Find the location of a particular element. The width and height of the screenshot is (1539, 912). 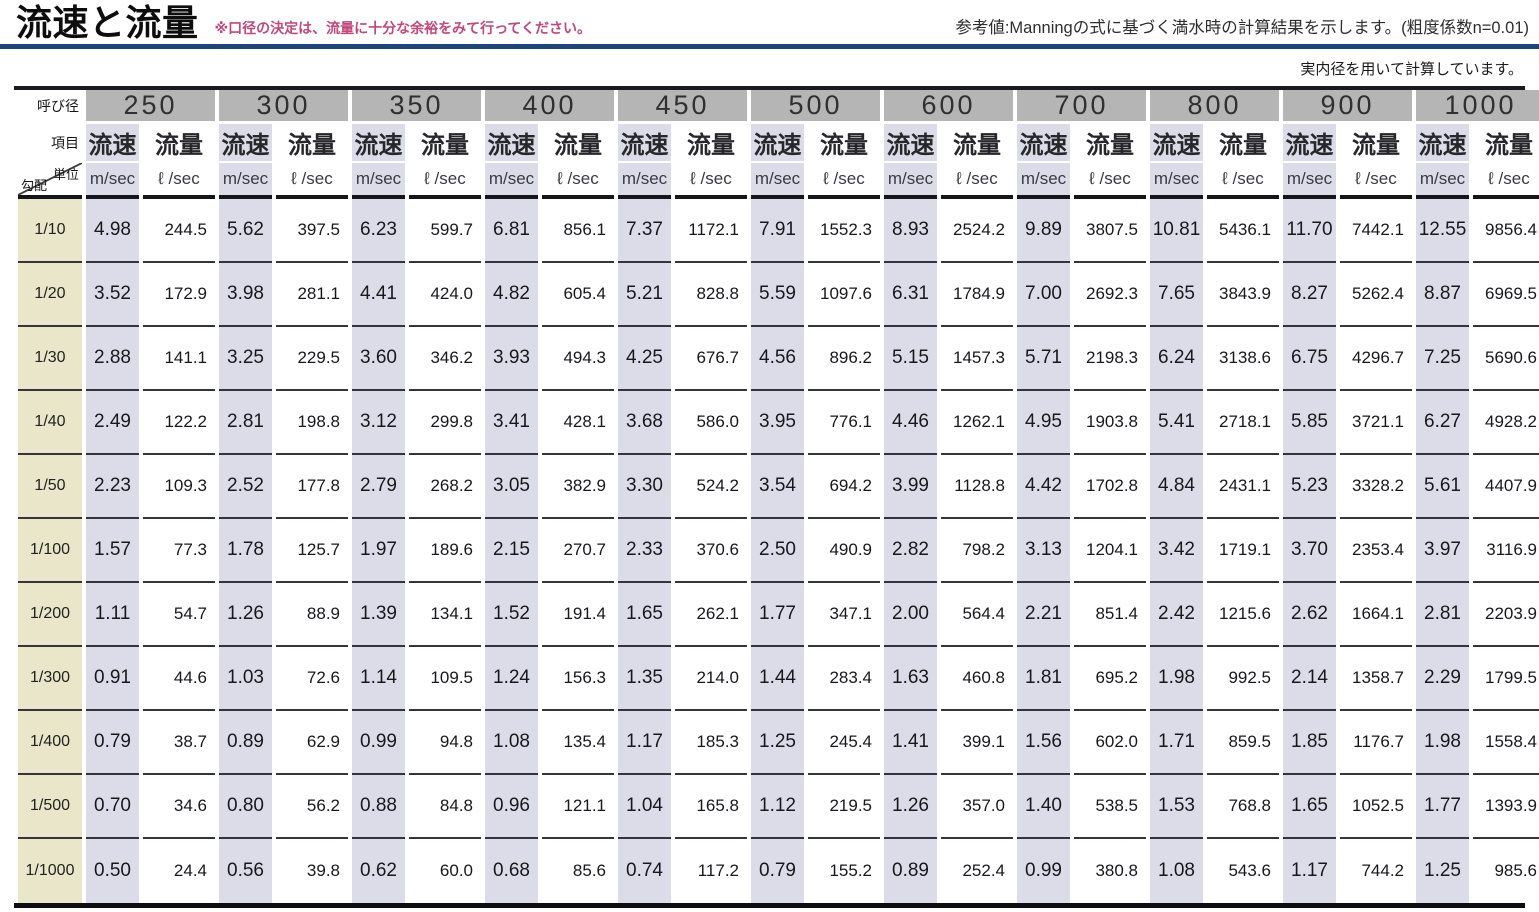

velocity-cell: 1.63 is located at coordinates (910, 679).